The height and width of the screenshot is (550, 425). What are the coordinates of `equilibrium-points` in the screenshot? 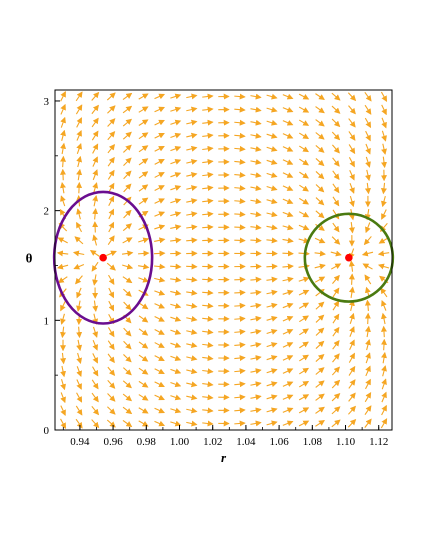 It's located at (226, 257).